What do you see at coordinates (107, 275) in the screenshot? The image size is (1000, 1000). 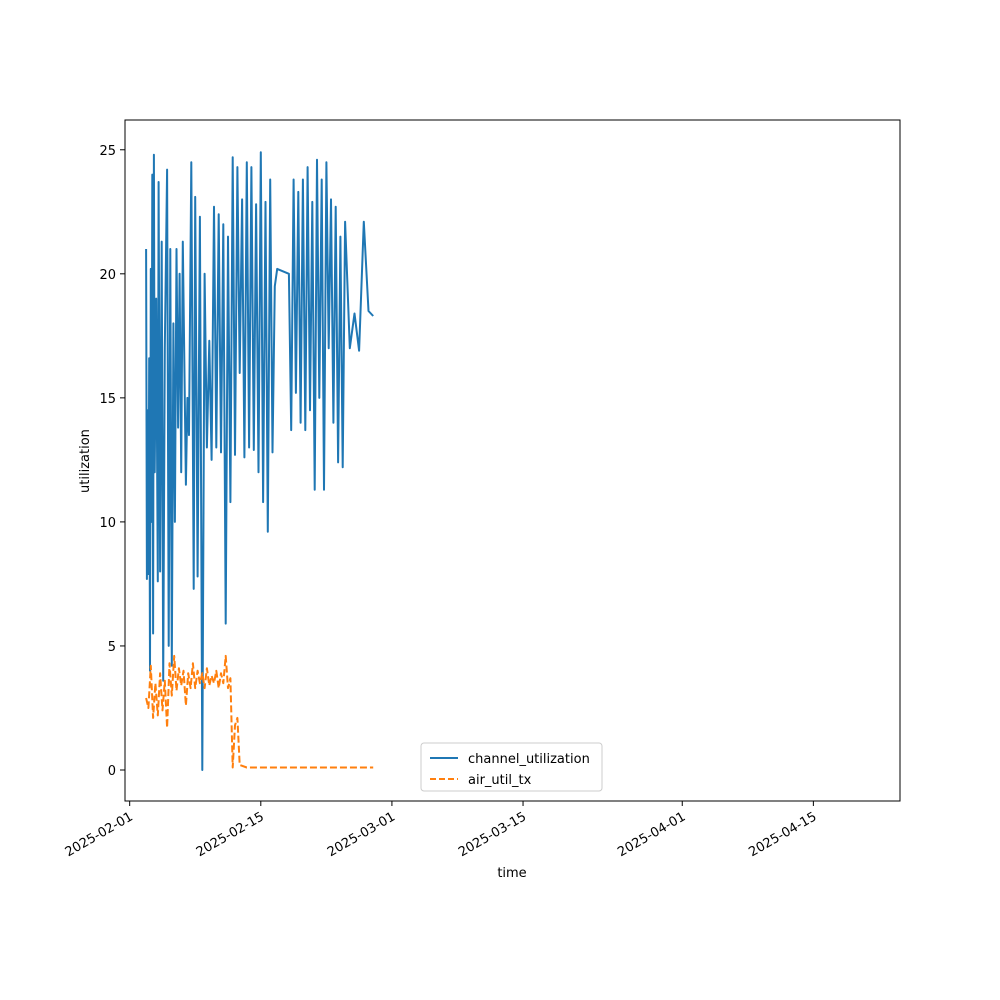 I see `y-tick-label: 20` at bounding box center [107, 275].